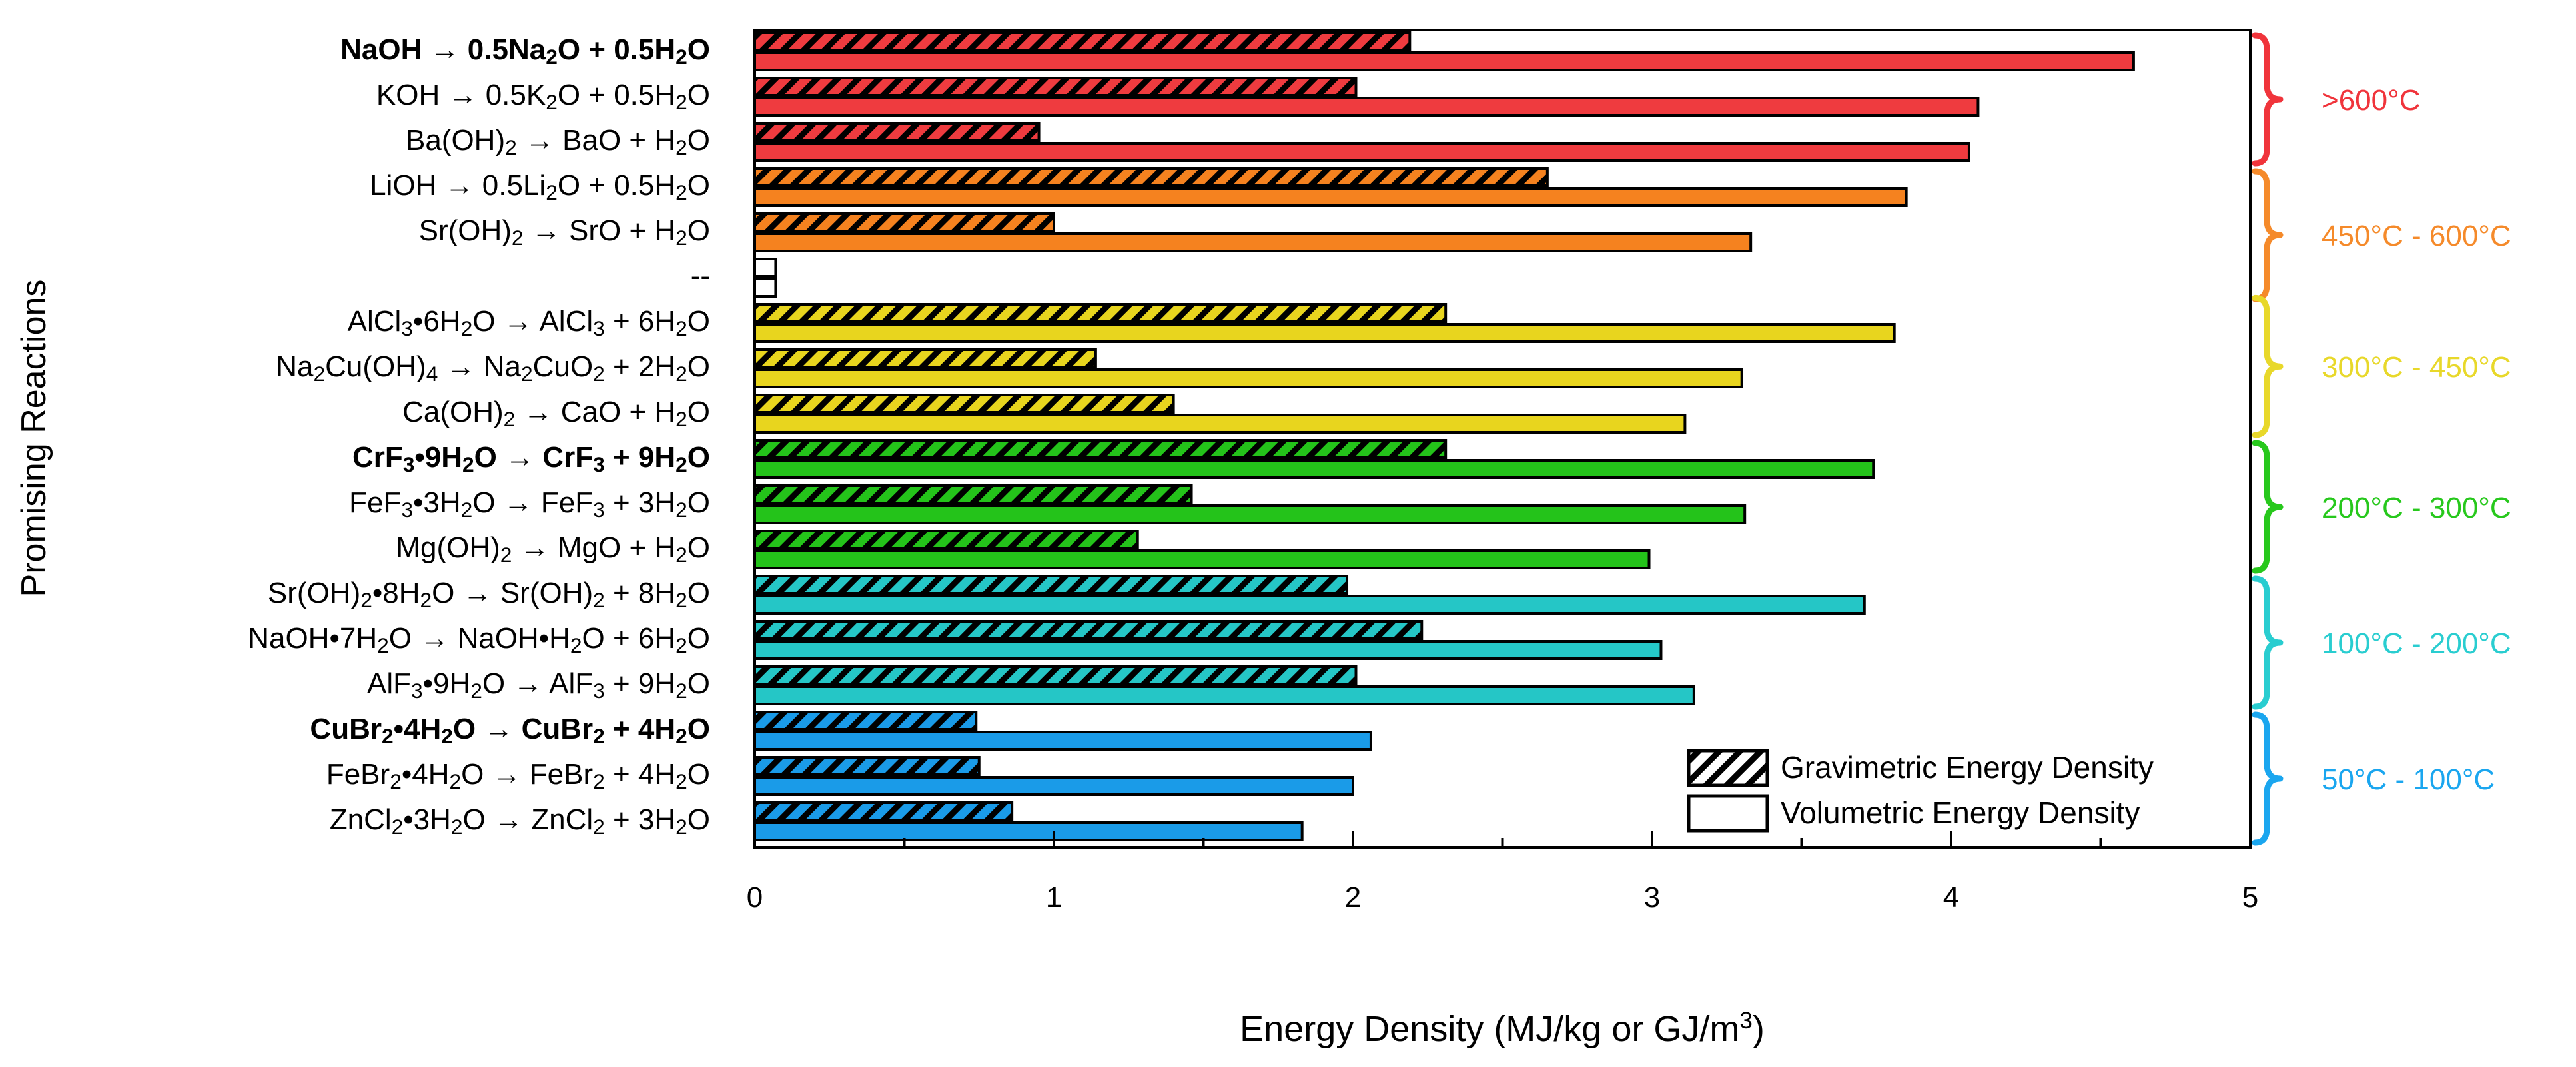 This screenshot has height=1067, width=2576. What do you see at coordinates (765, 268) in the screenshot?
I see `bar-gravimetric-spacer` at bounding box center [765, 268].